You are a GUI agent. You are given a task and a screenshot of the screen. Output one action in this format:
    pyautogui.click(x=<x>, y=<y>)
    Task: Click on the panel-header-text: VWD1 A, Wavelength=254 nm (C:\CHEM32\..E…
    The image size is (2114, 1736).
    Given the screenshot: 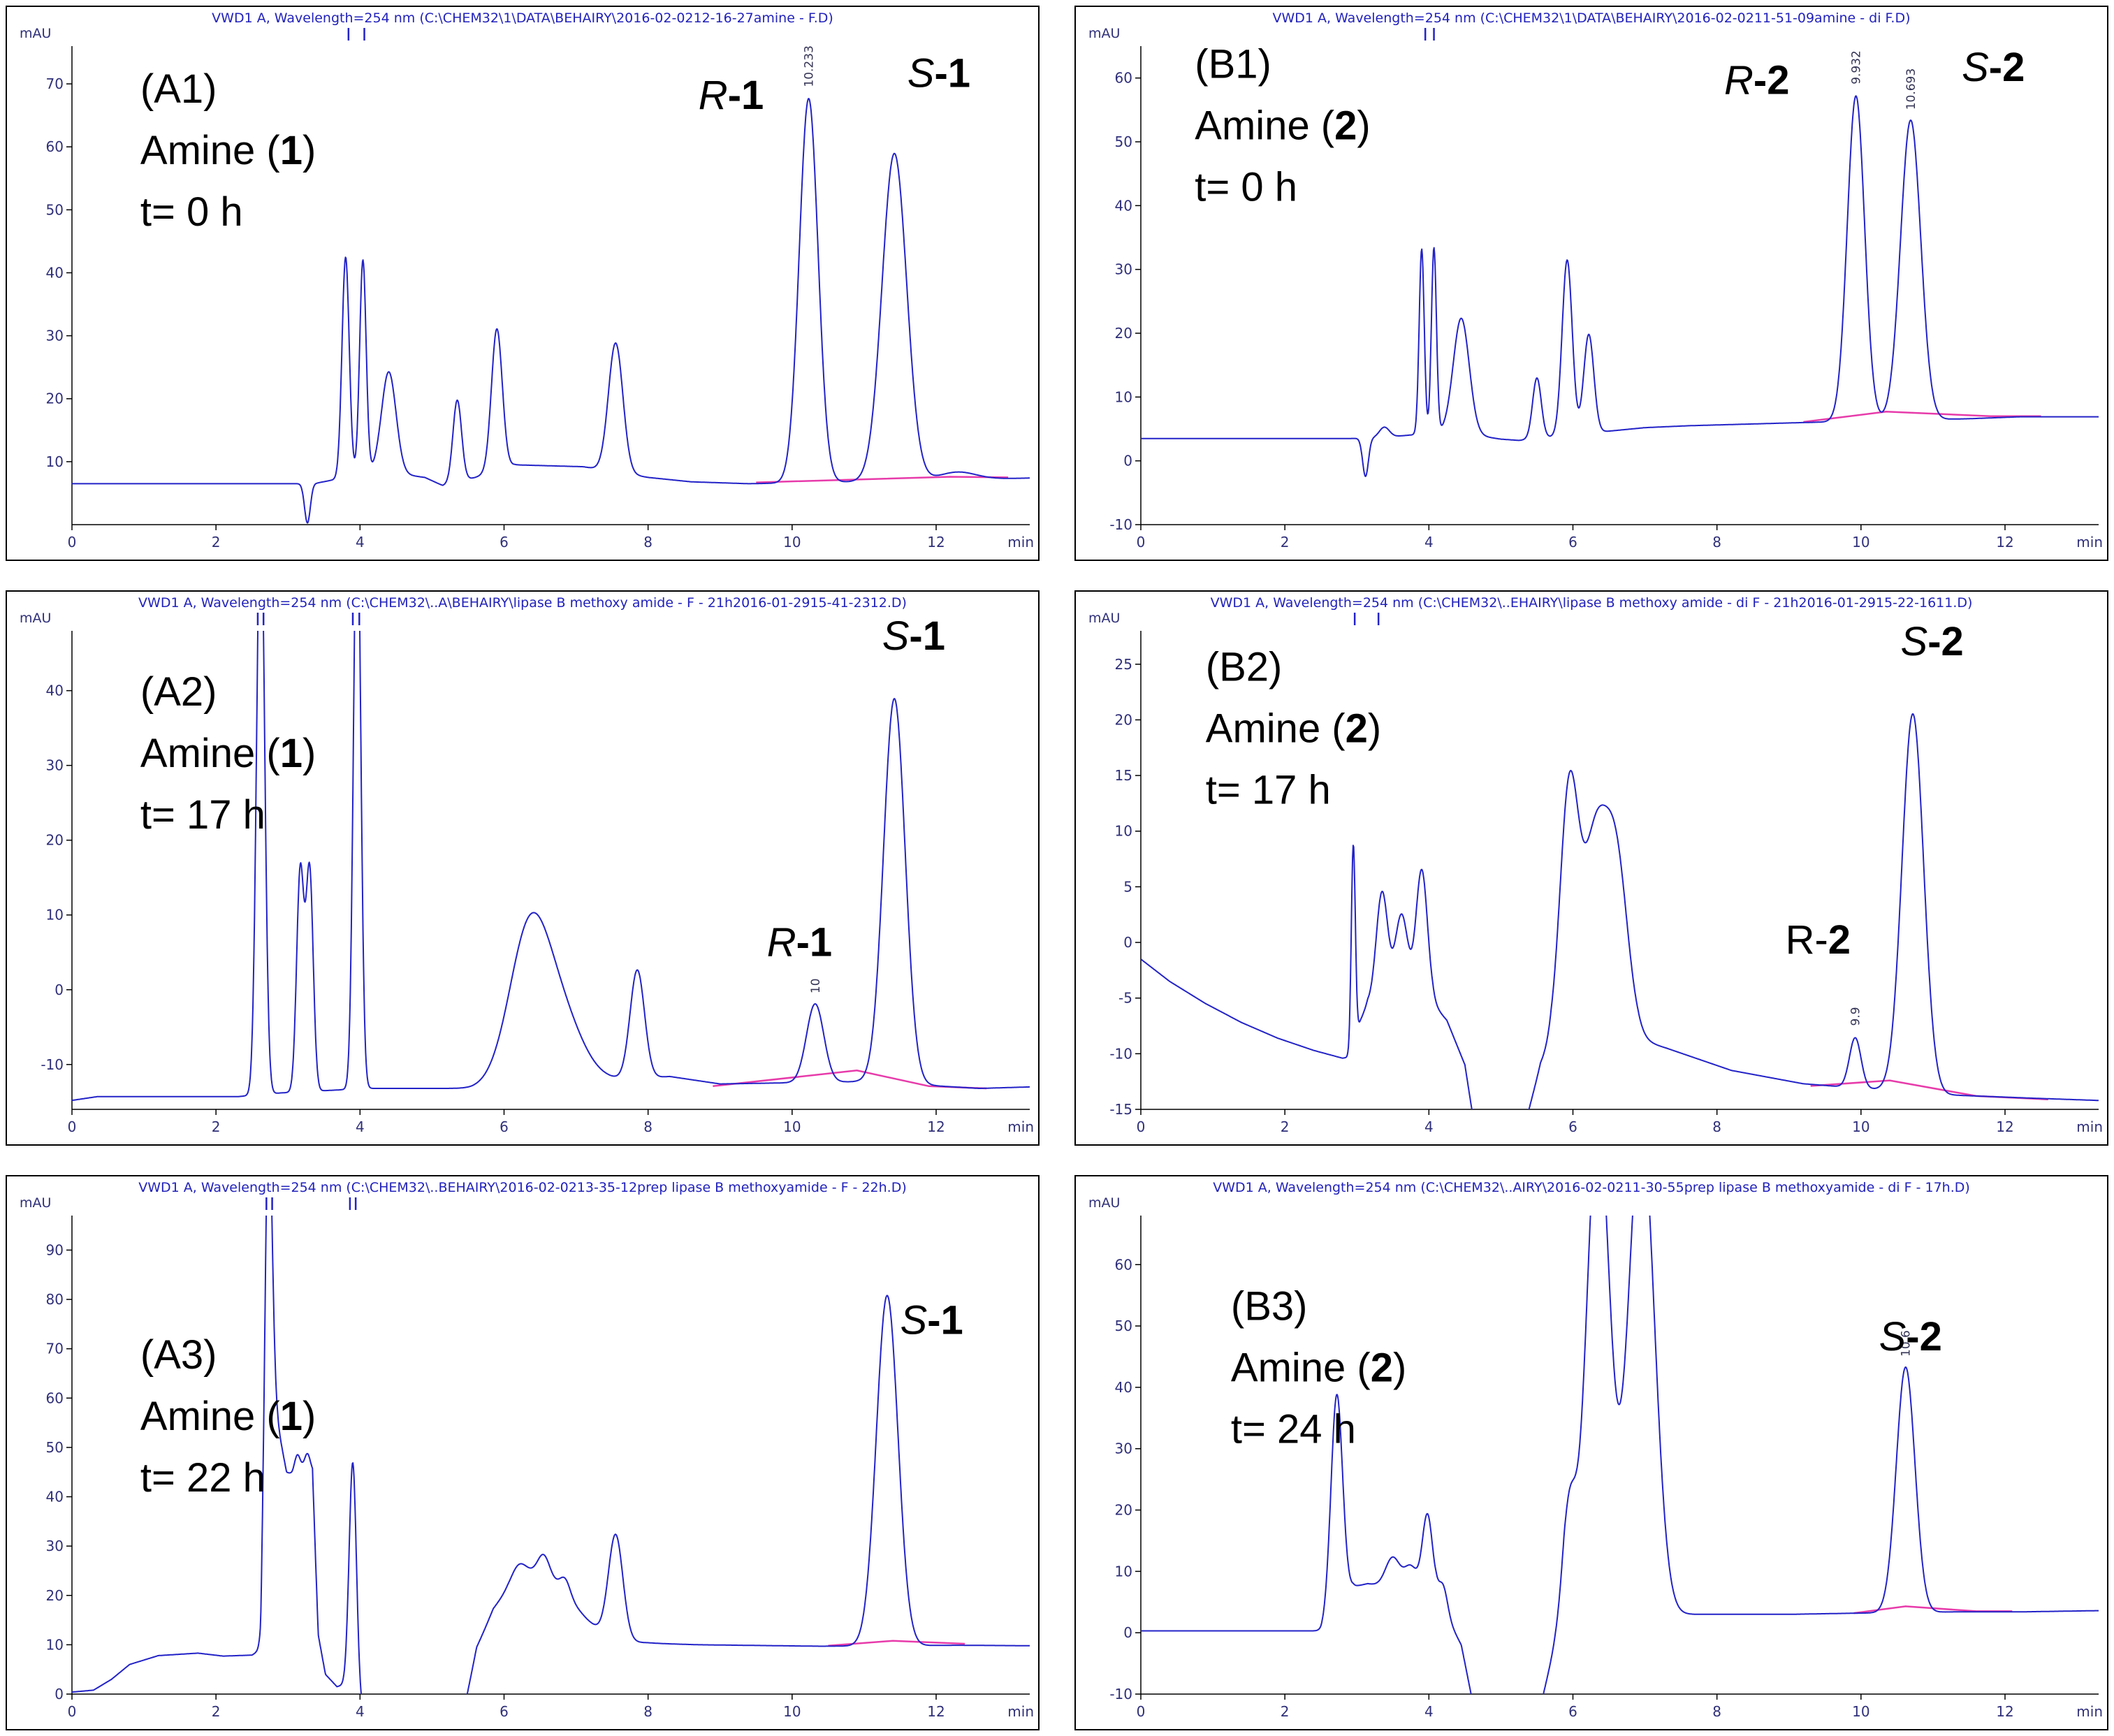 What is the action you would take?
    pyautogui.click(x=1592, y=603)
    